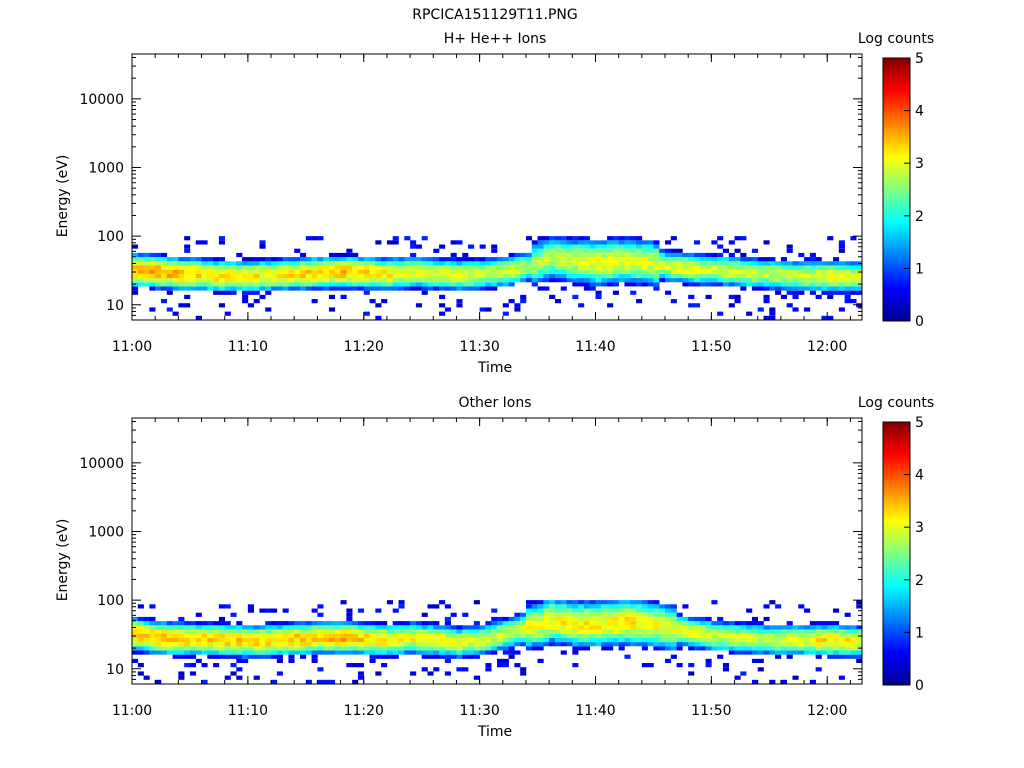 This screenshot has width=1024, height=768. What do you see at coordinates (919, 59) in the screenshot?
I see `colorbar-tick-label: 5` at bounding box center [919, 59].